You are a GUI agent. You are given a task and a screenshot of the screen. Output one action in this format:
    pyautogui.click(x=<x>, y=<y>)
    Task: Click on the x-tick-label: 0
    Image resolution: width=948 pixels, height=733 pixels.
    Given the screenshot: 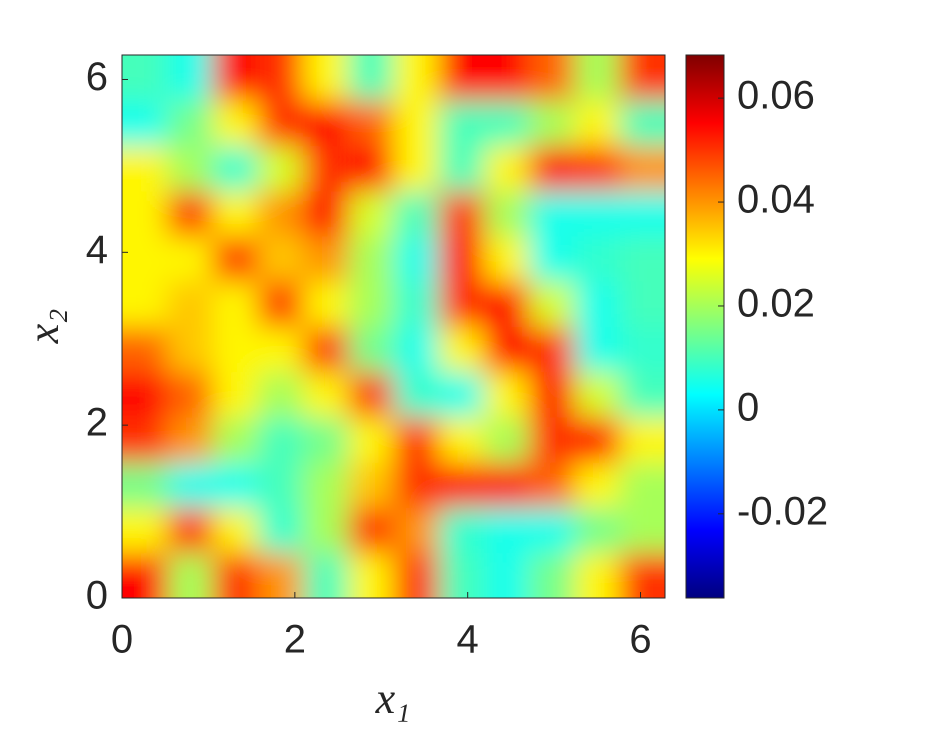 What is the action you would take?
    pyautogui.click(x=122, y=640)
    